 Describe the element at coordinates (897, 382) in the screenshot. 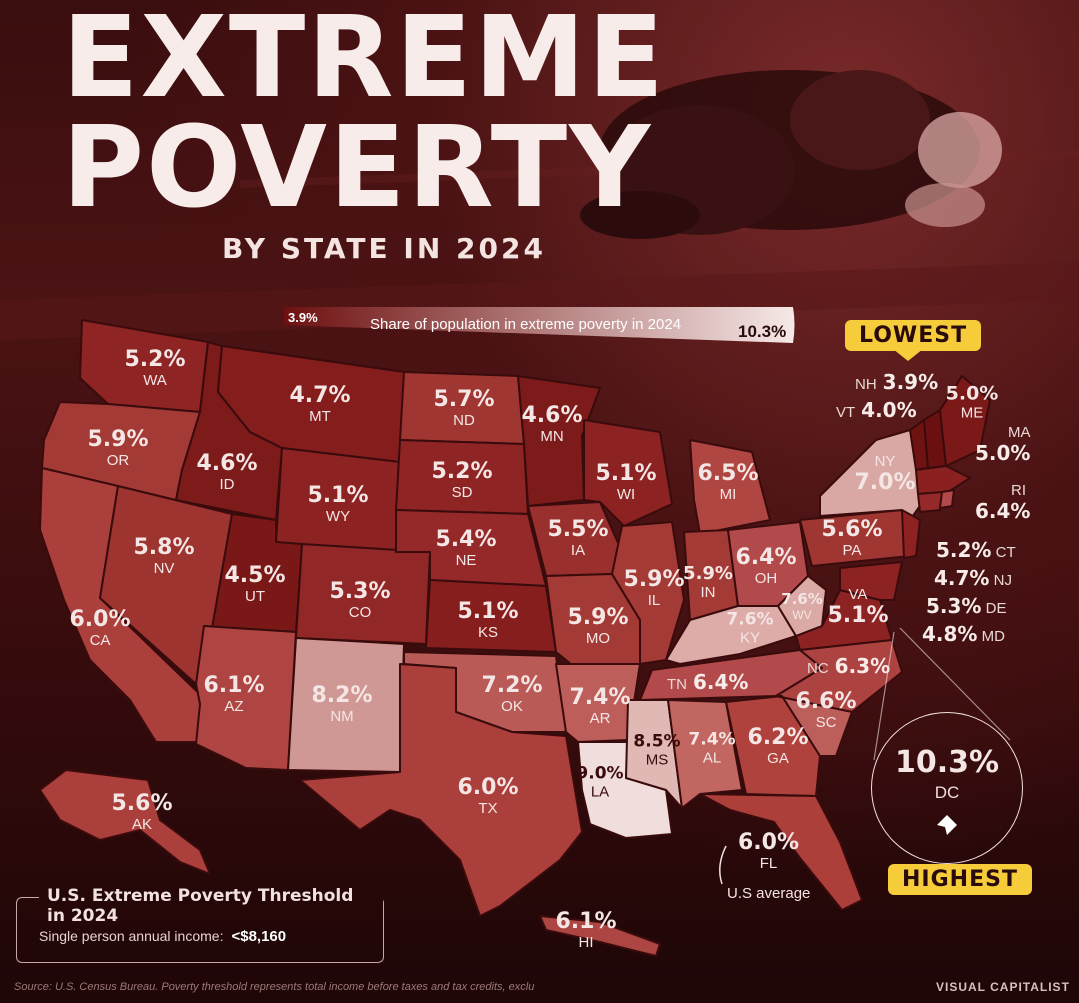

I see `label-NH: NH 3.9%` at that location.